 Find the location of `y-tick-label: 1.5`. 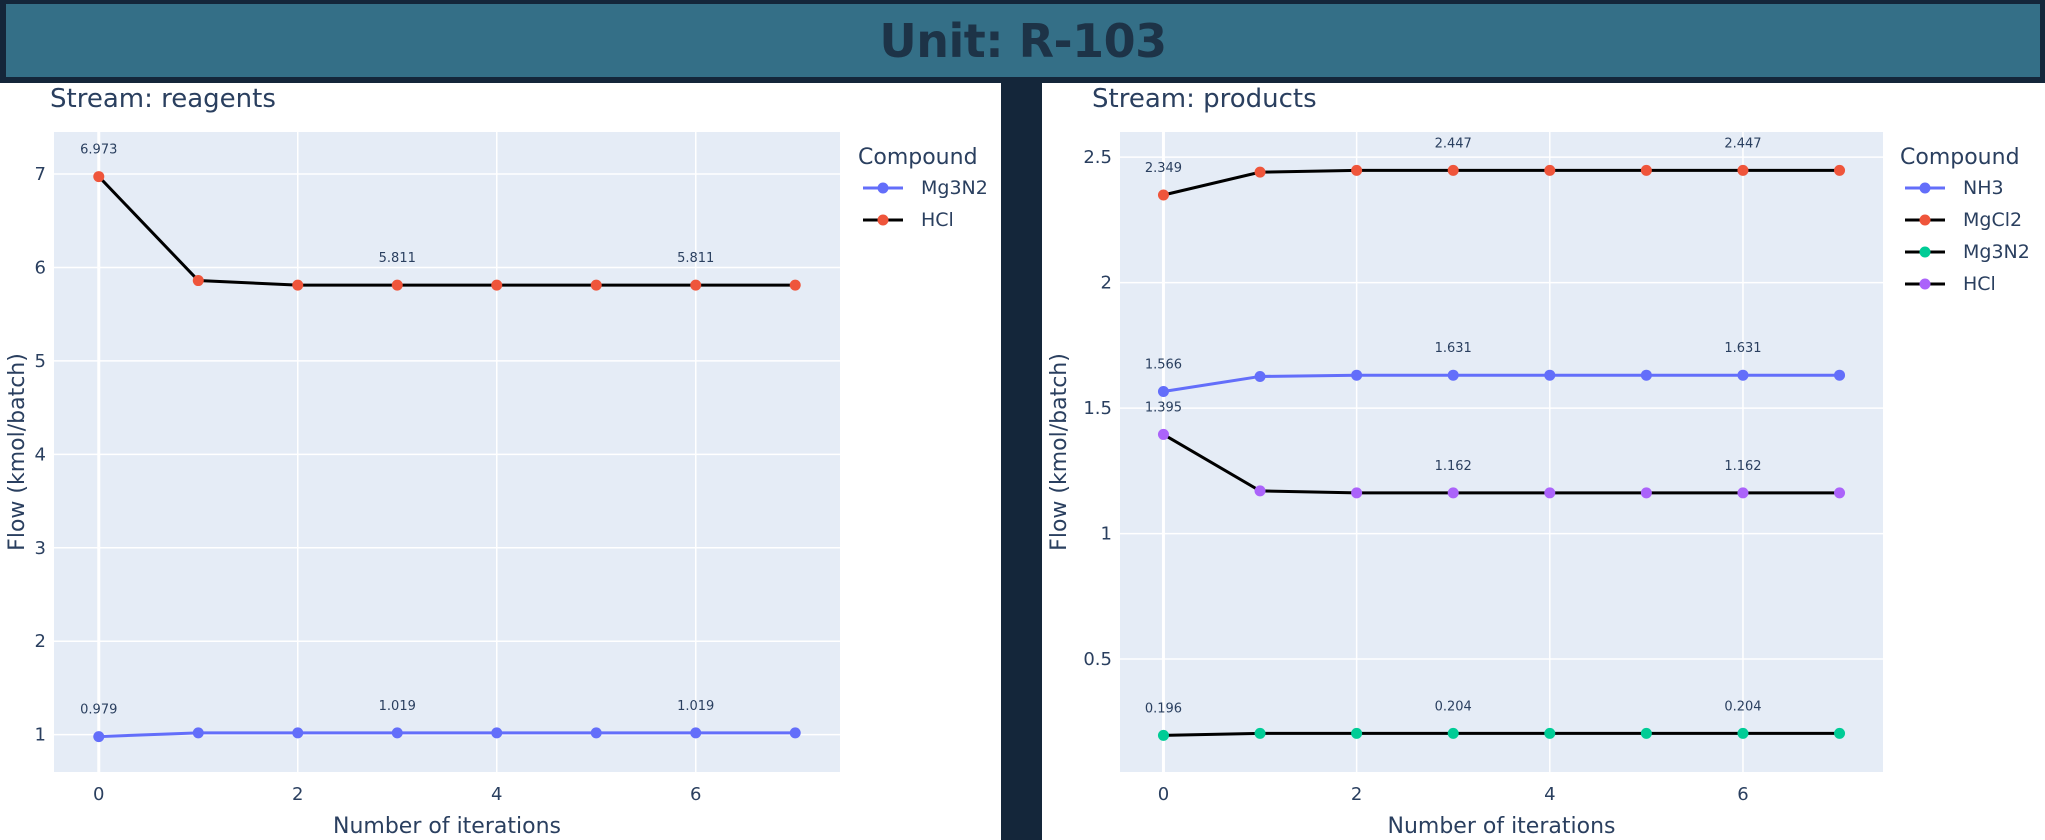

y-tick-label: 1.5 is located at coordinates (1097, 408).